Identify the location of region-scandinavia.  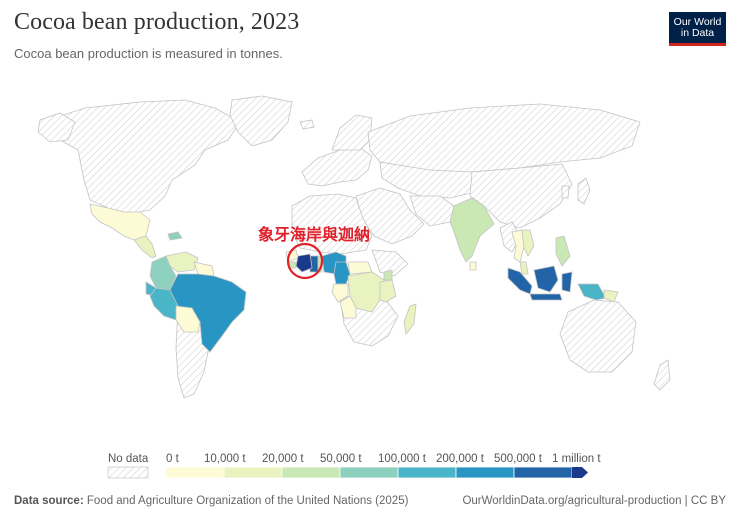
(352, 132).